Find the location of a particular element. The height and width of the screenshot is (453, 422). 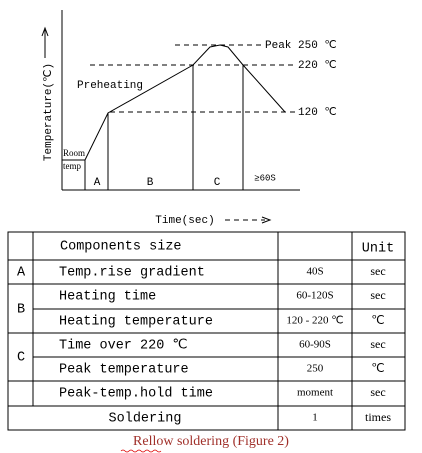

level-label: 220 ℃ is located at coordinates (317, 66).